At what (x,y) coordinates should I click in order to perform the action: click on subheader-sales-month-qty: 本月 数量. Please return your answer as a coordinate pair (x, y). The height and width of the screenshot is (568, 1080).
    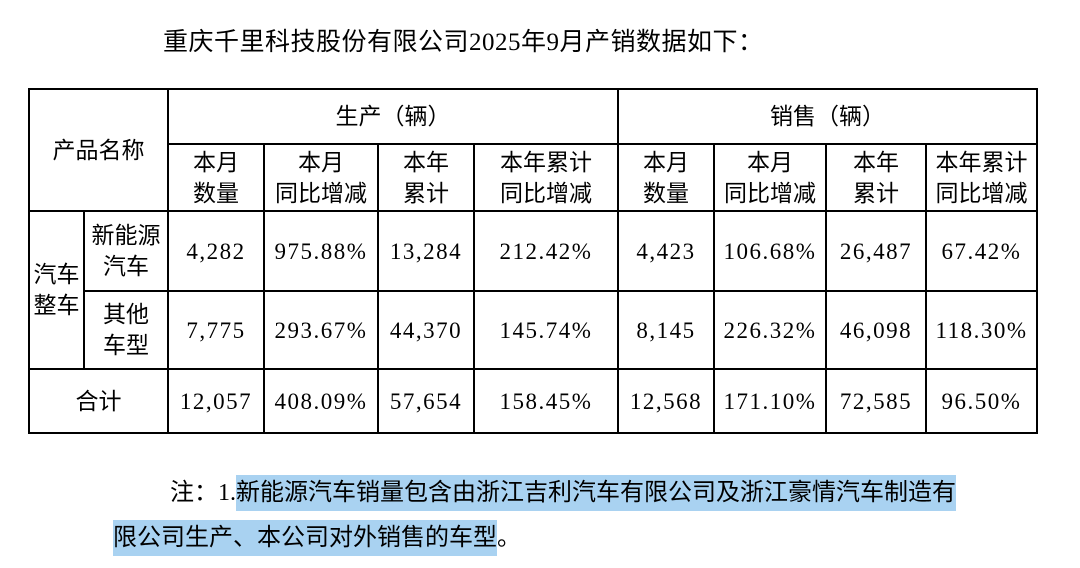
    Looking at the image, I should click on (666, 177).